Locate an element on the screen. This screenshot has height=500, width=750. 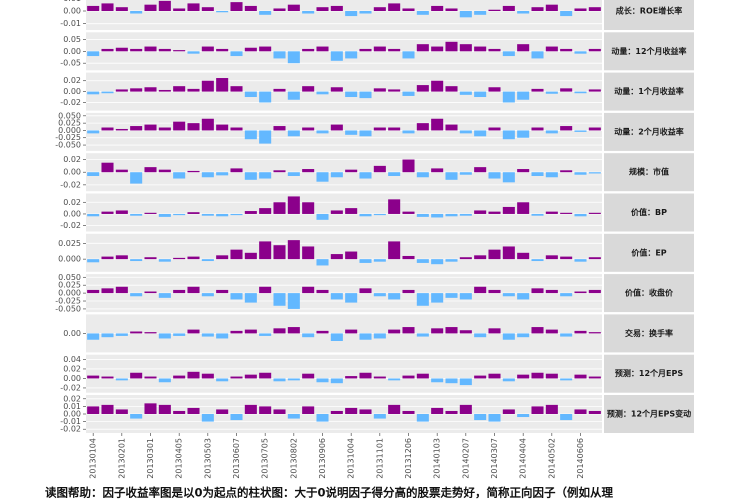
y-tick-label: 0.000 is located at coordinates (69, 293).